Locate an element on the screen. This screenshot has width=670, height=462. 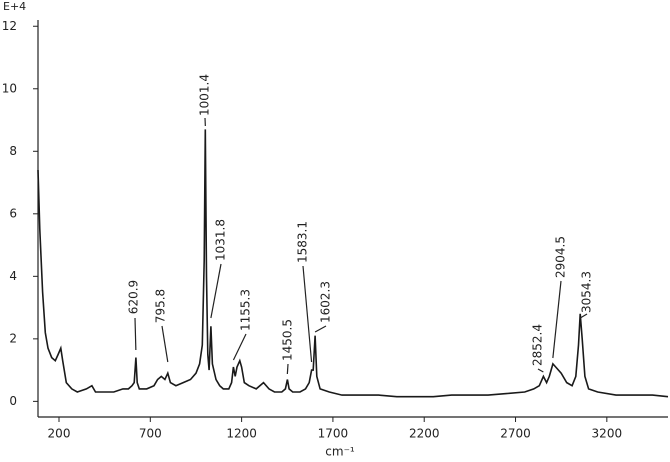
x-tick-label: 1200 is located at coordinates (241, 434).